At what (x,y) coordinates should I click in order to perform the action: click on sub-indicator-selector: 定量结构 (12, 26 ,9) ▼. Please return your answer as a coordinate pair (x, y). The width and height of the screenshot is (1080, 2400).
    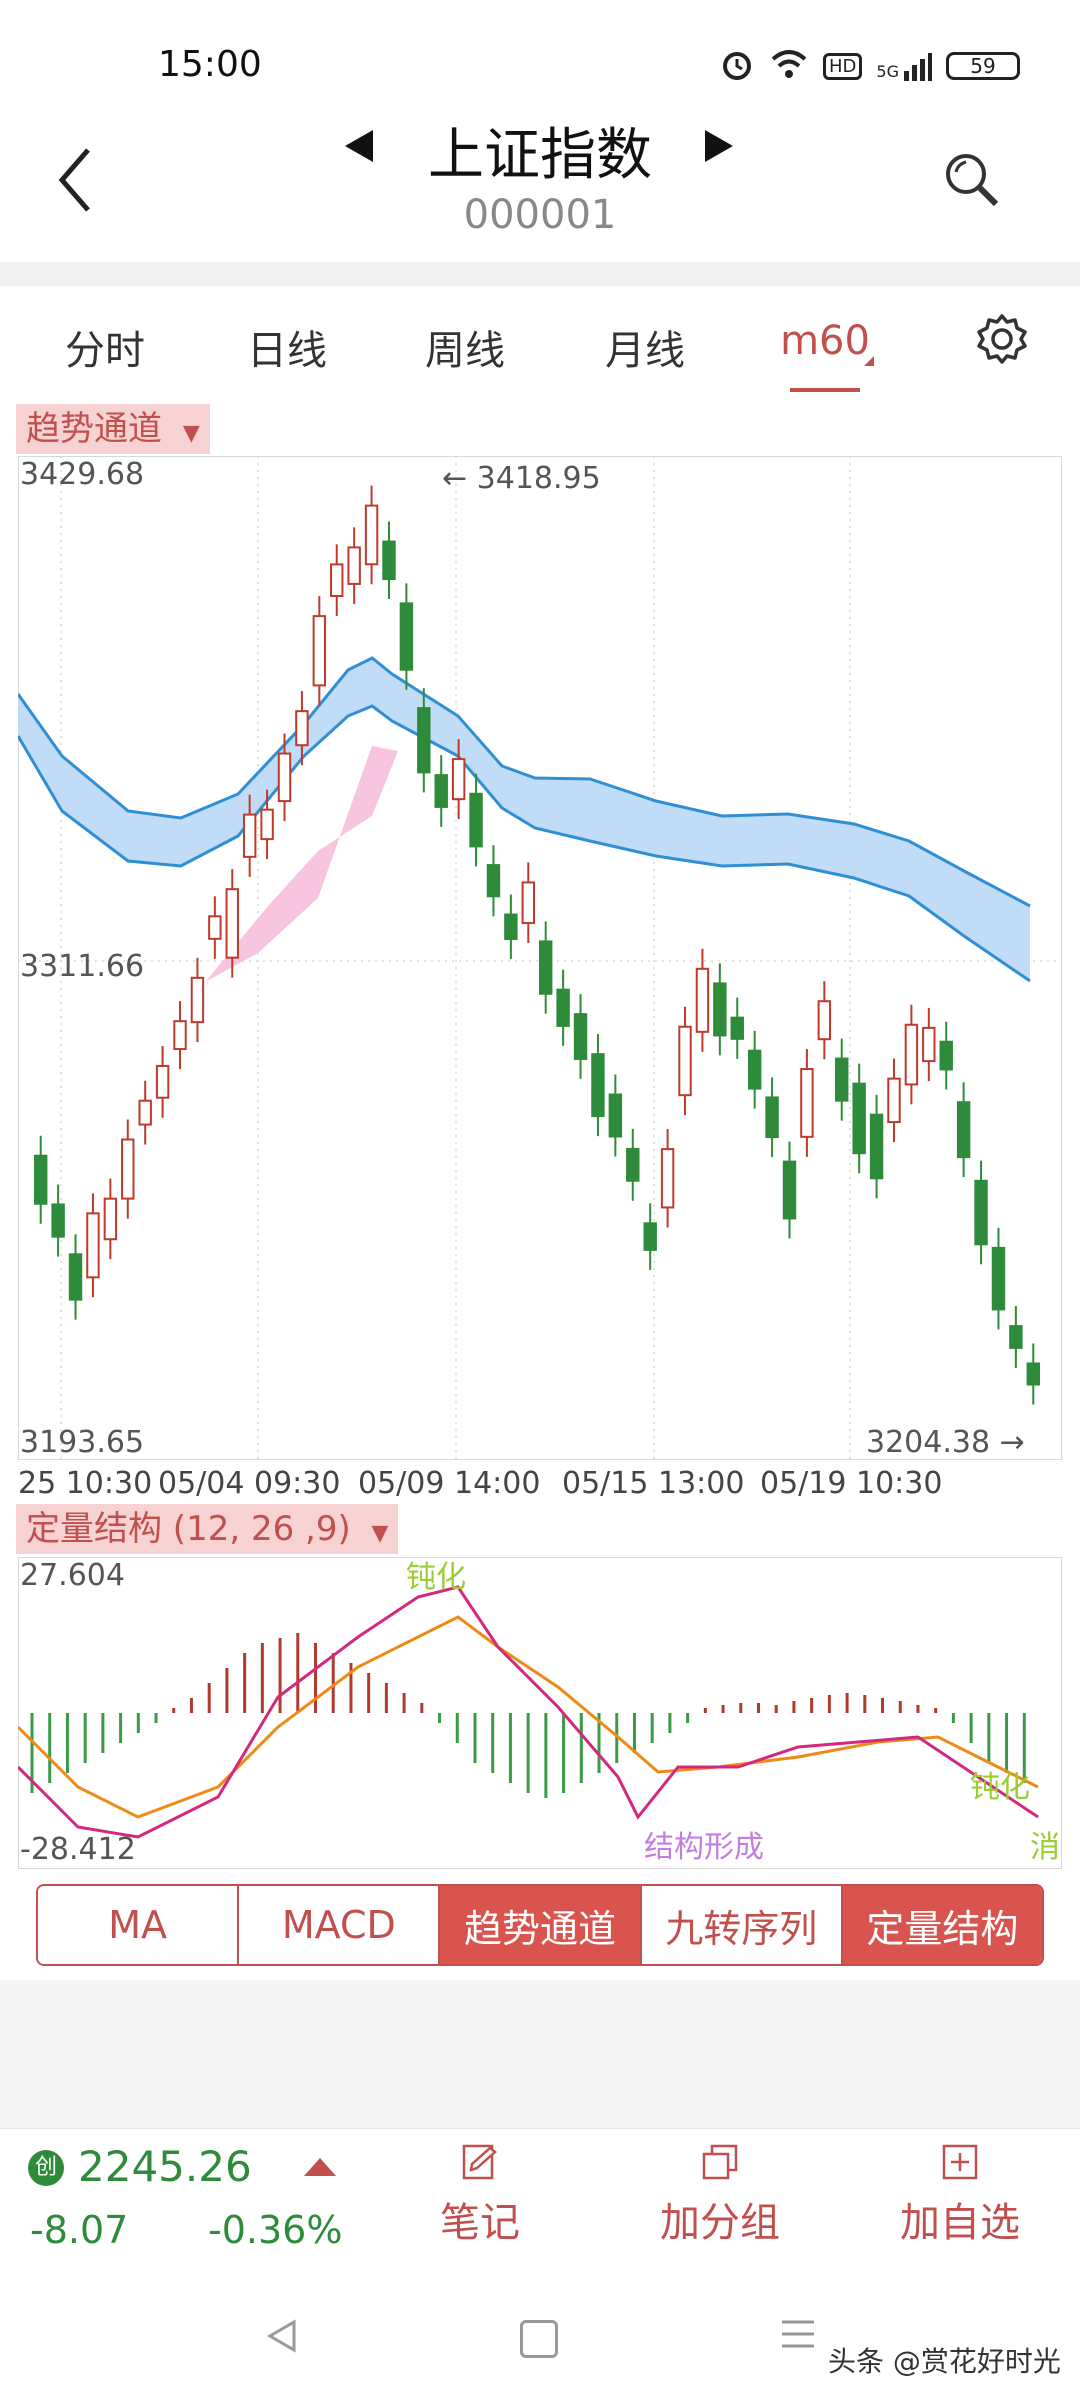
    Looking at the image, I should click on (207, 1529).